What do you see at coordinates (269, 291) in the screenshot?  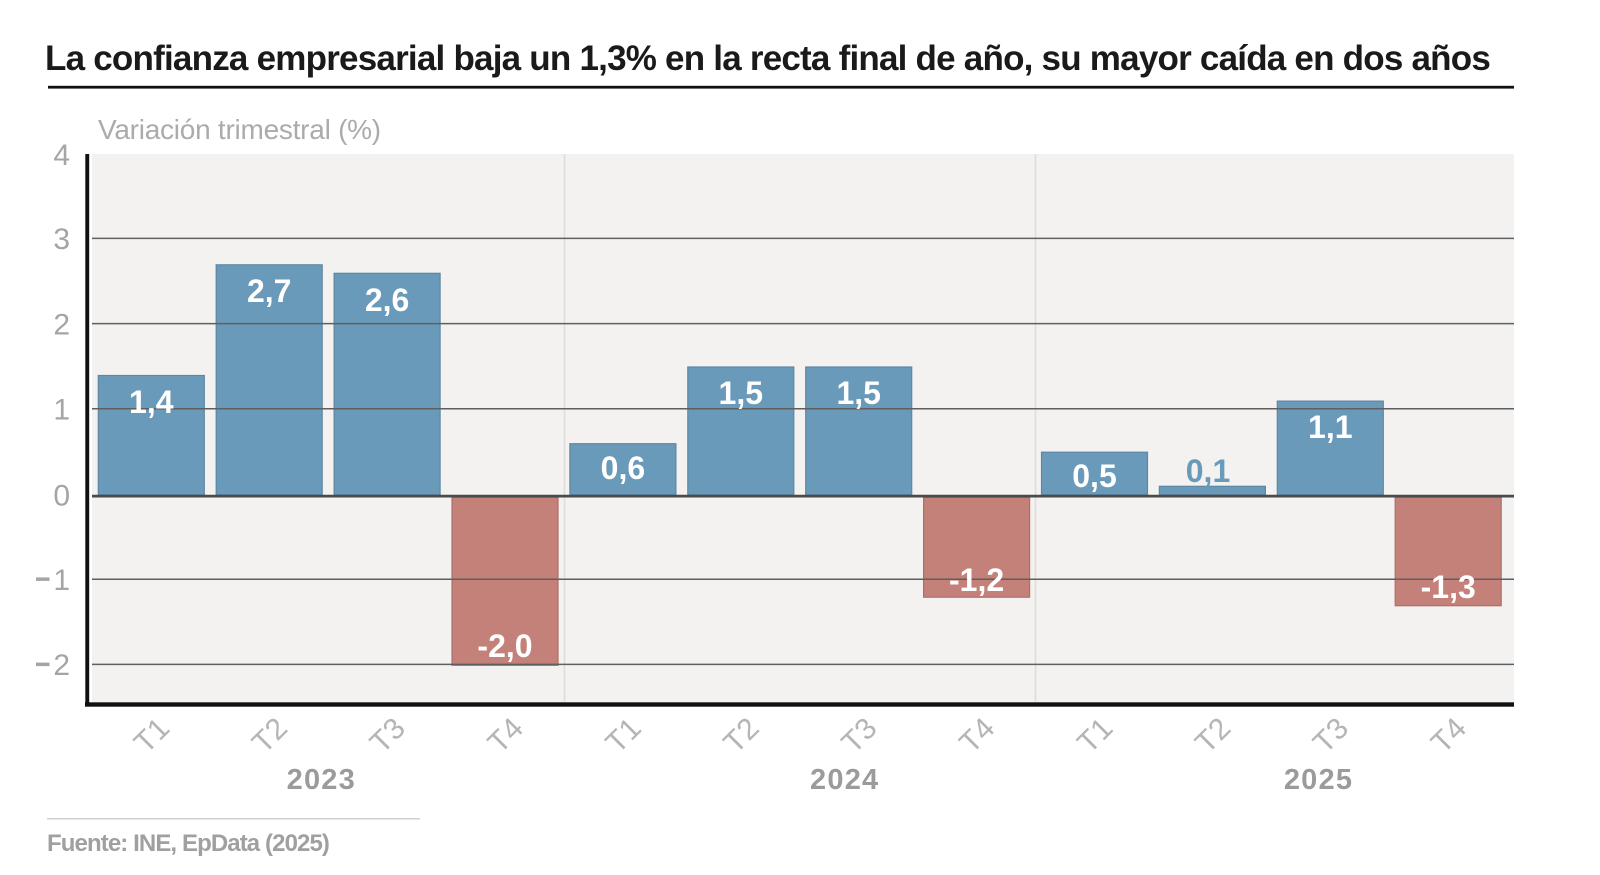 I see `svg-text: 2,7` at bounding box center [269, 291].